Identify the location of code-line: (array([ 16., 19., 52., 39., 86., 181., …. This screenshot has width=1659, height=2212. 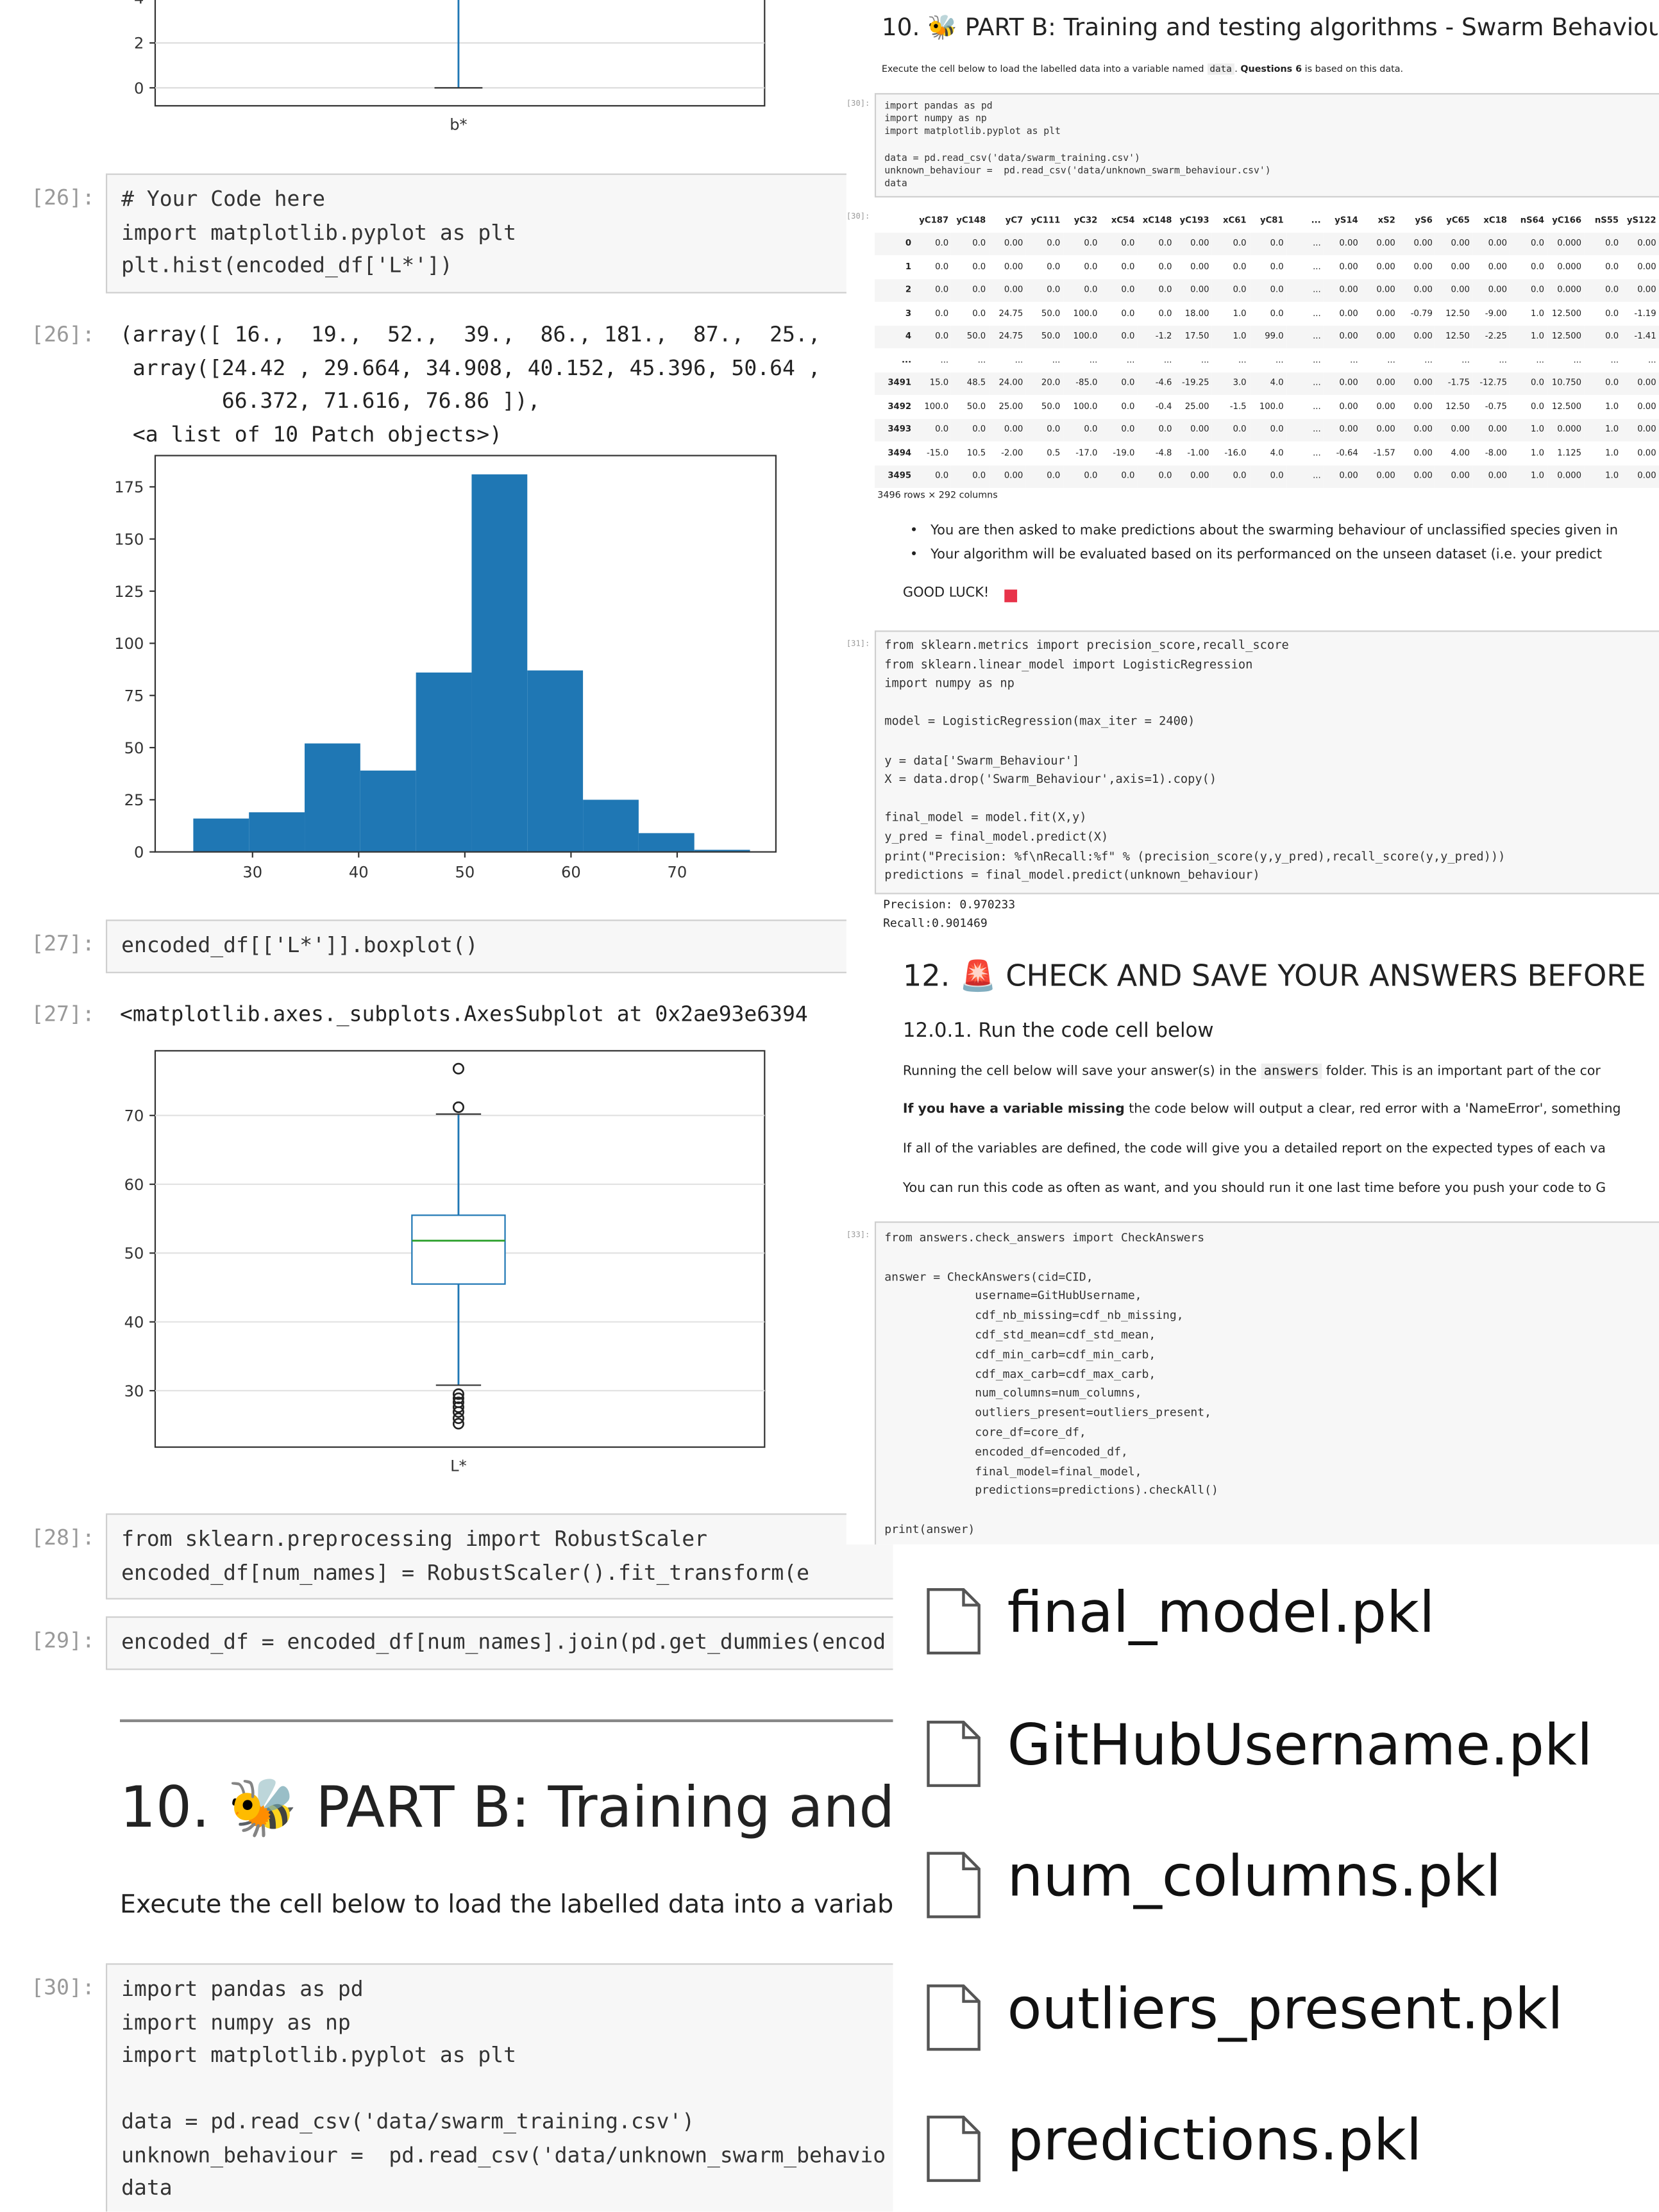
(470, 334).